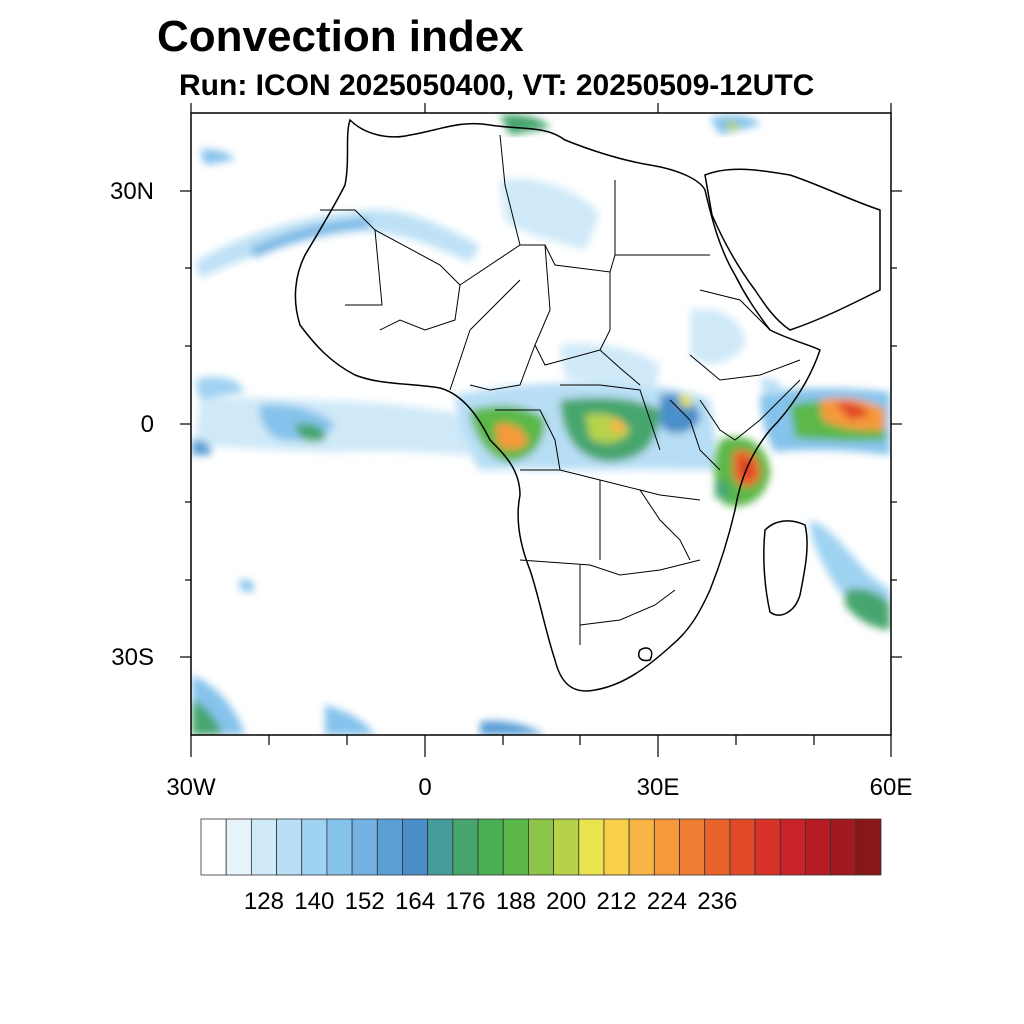  Describe the element at coordinates (314, 901) in the screenshot. I see `colorbar-label: 140` at that location.